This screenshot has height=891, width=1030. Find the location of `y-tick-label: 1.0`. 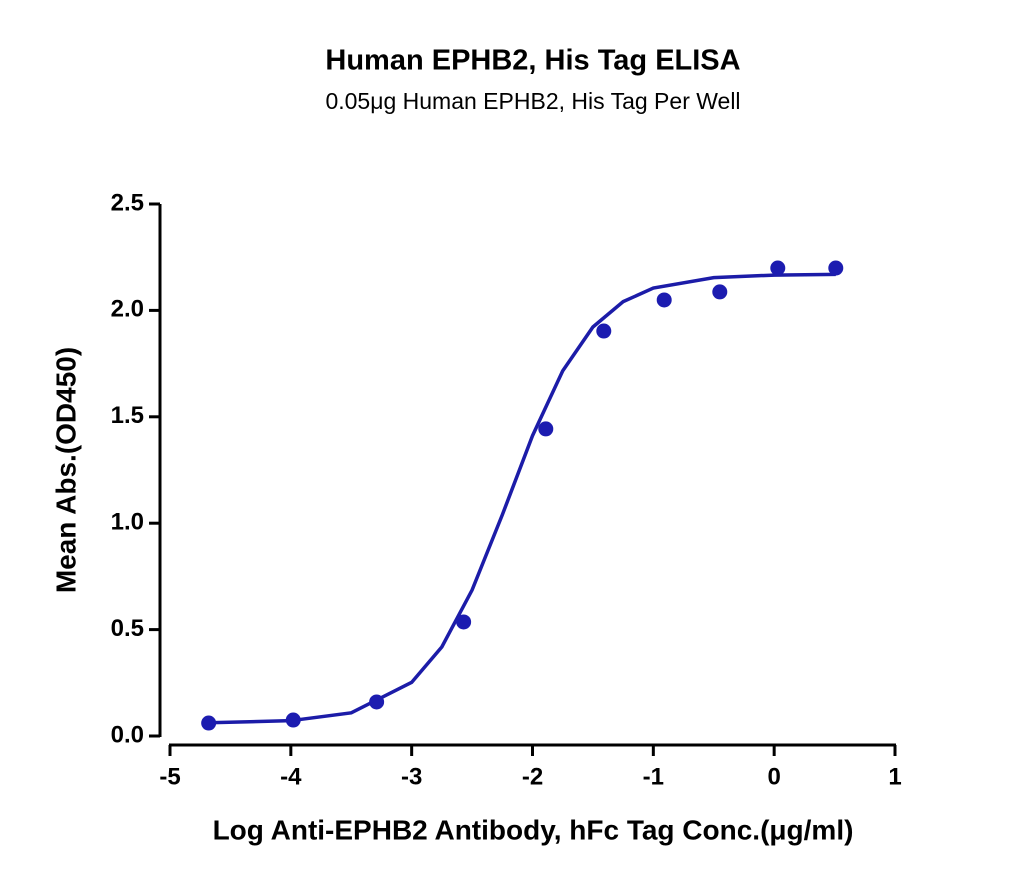

y-tick-label: 1.0 is located at coordinates (127, 522).